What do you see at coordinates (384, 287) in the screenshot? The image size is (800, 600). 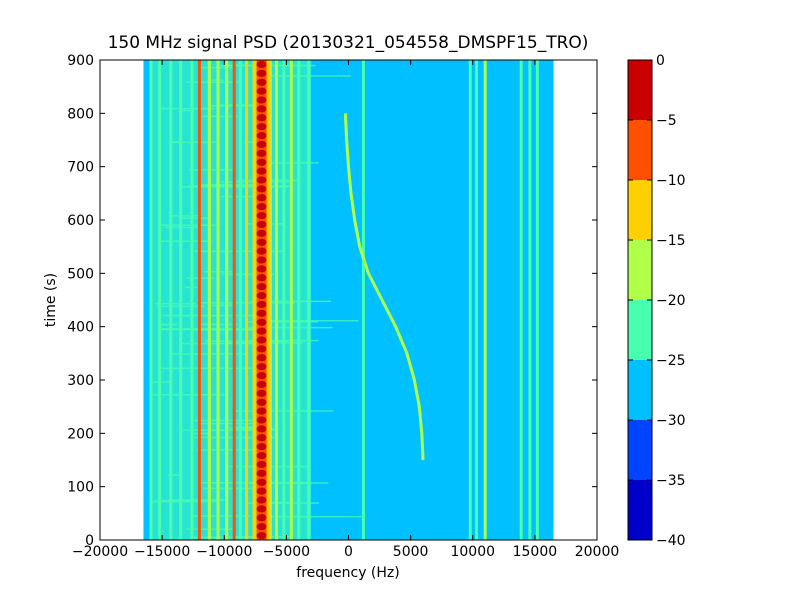 I see `doppler-track` at bounding box center [384, 287].